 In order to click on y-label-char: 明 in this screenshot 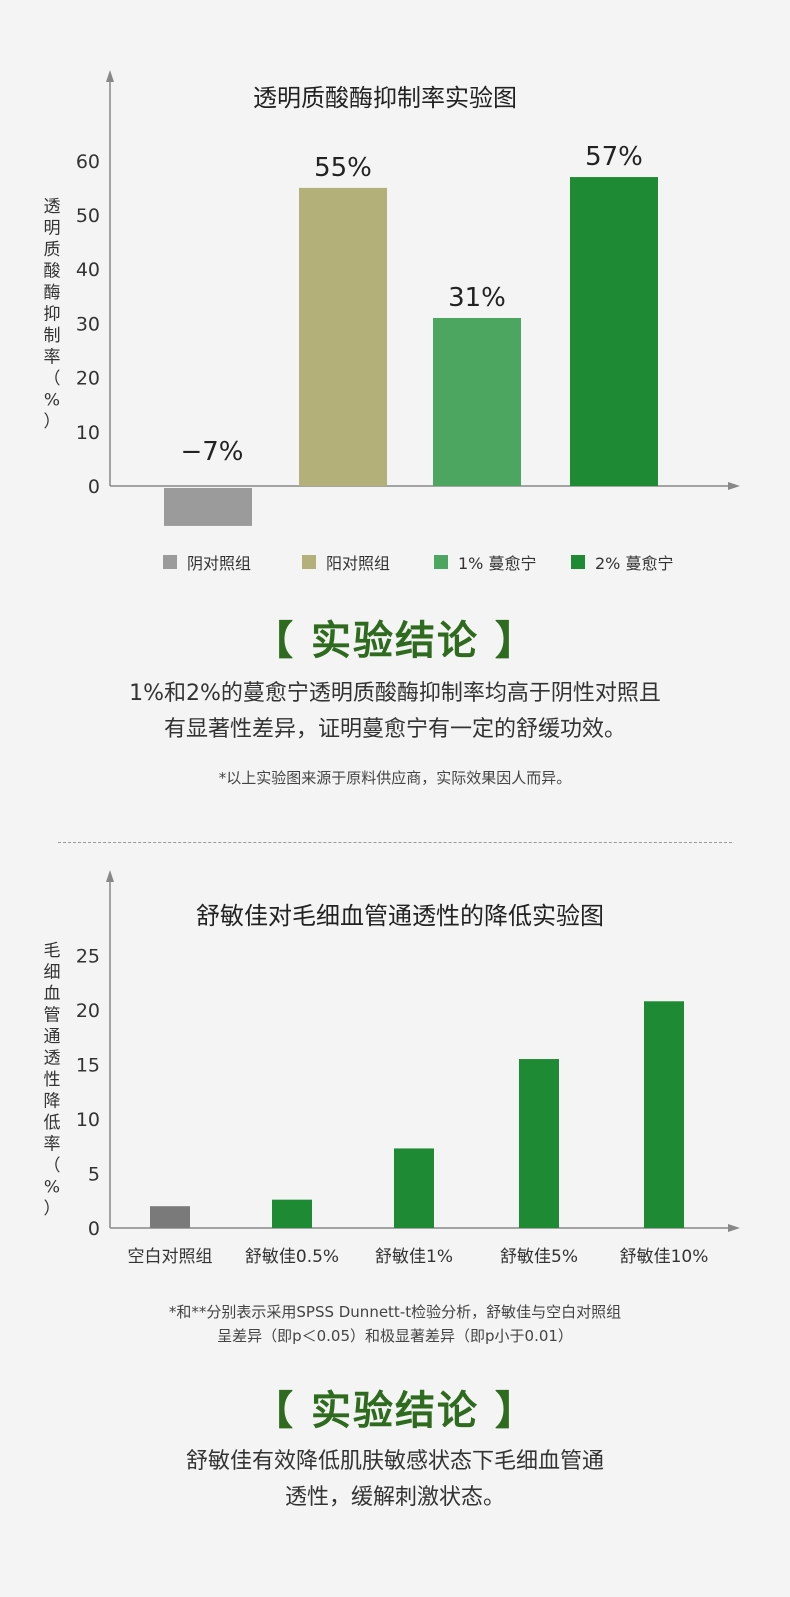, I will do `click(52, 229)`.